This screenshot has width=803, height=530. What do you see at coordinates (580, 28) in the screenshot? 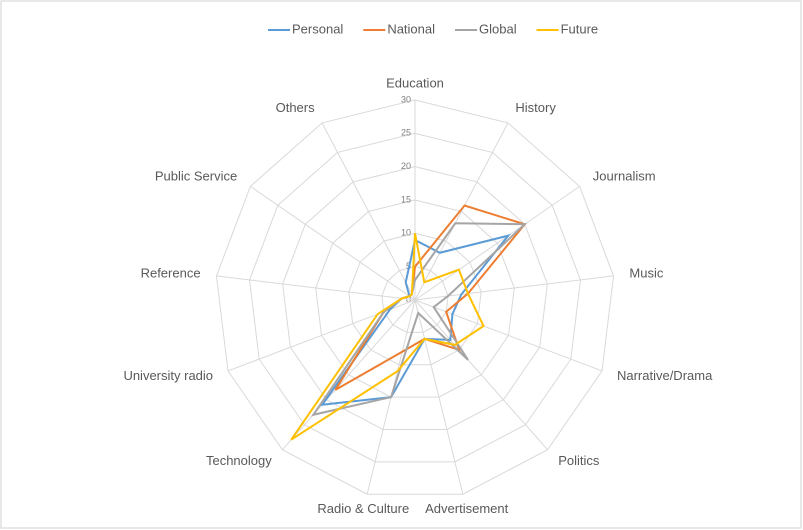
I see `legend-label: Future` at bounding box center [580, 28].